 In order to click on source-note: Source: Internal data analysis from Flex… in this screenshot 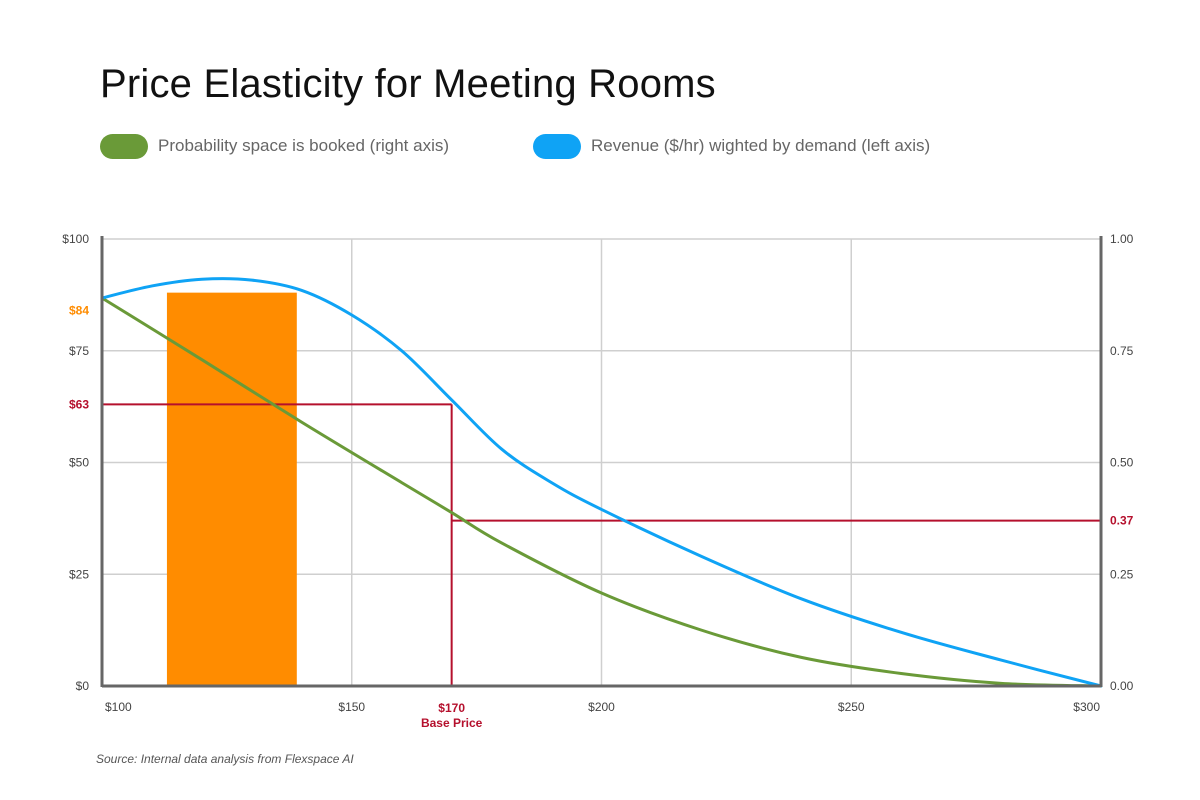, I will do `click(225, 759)`.